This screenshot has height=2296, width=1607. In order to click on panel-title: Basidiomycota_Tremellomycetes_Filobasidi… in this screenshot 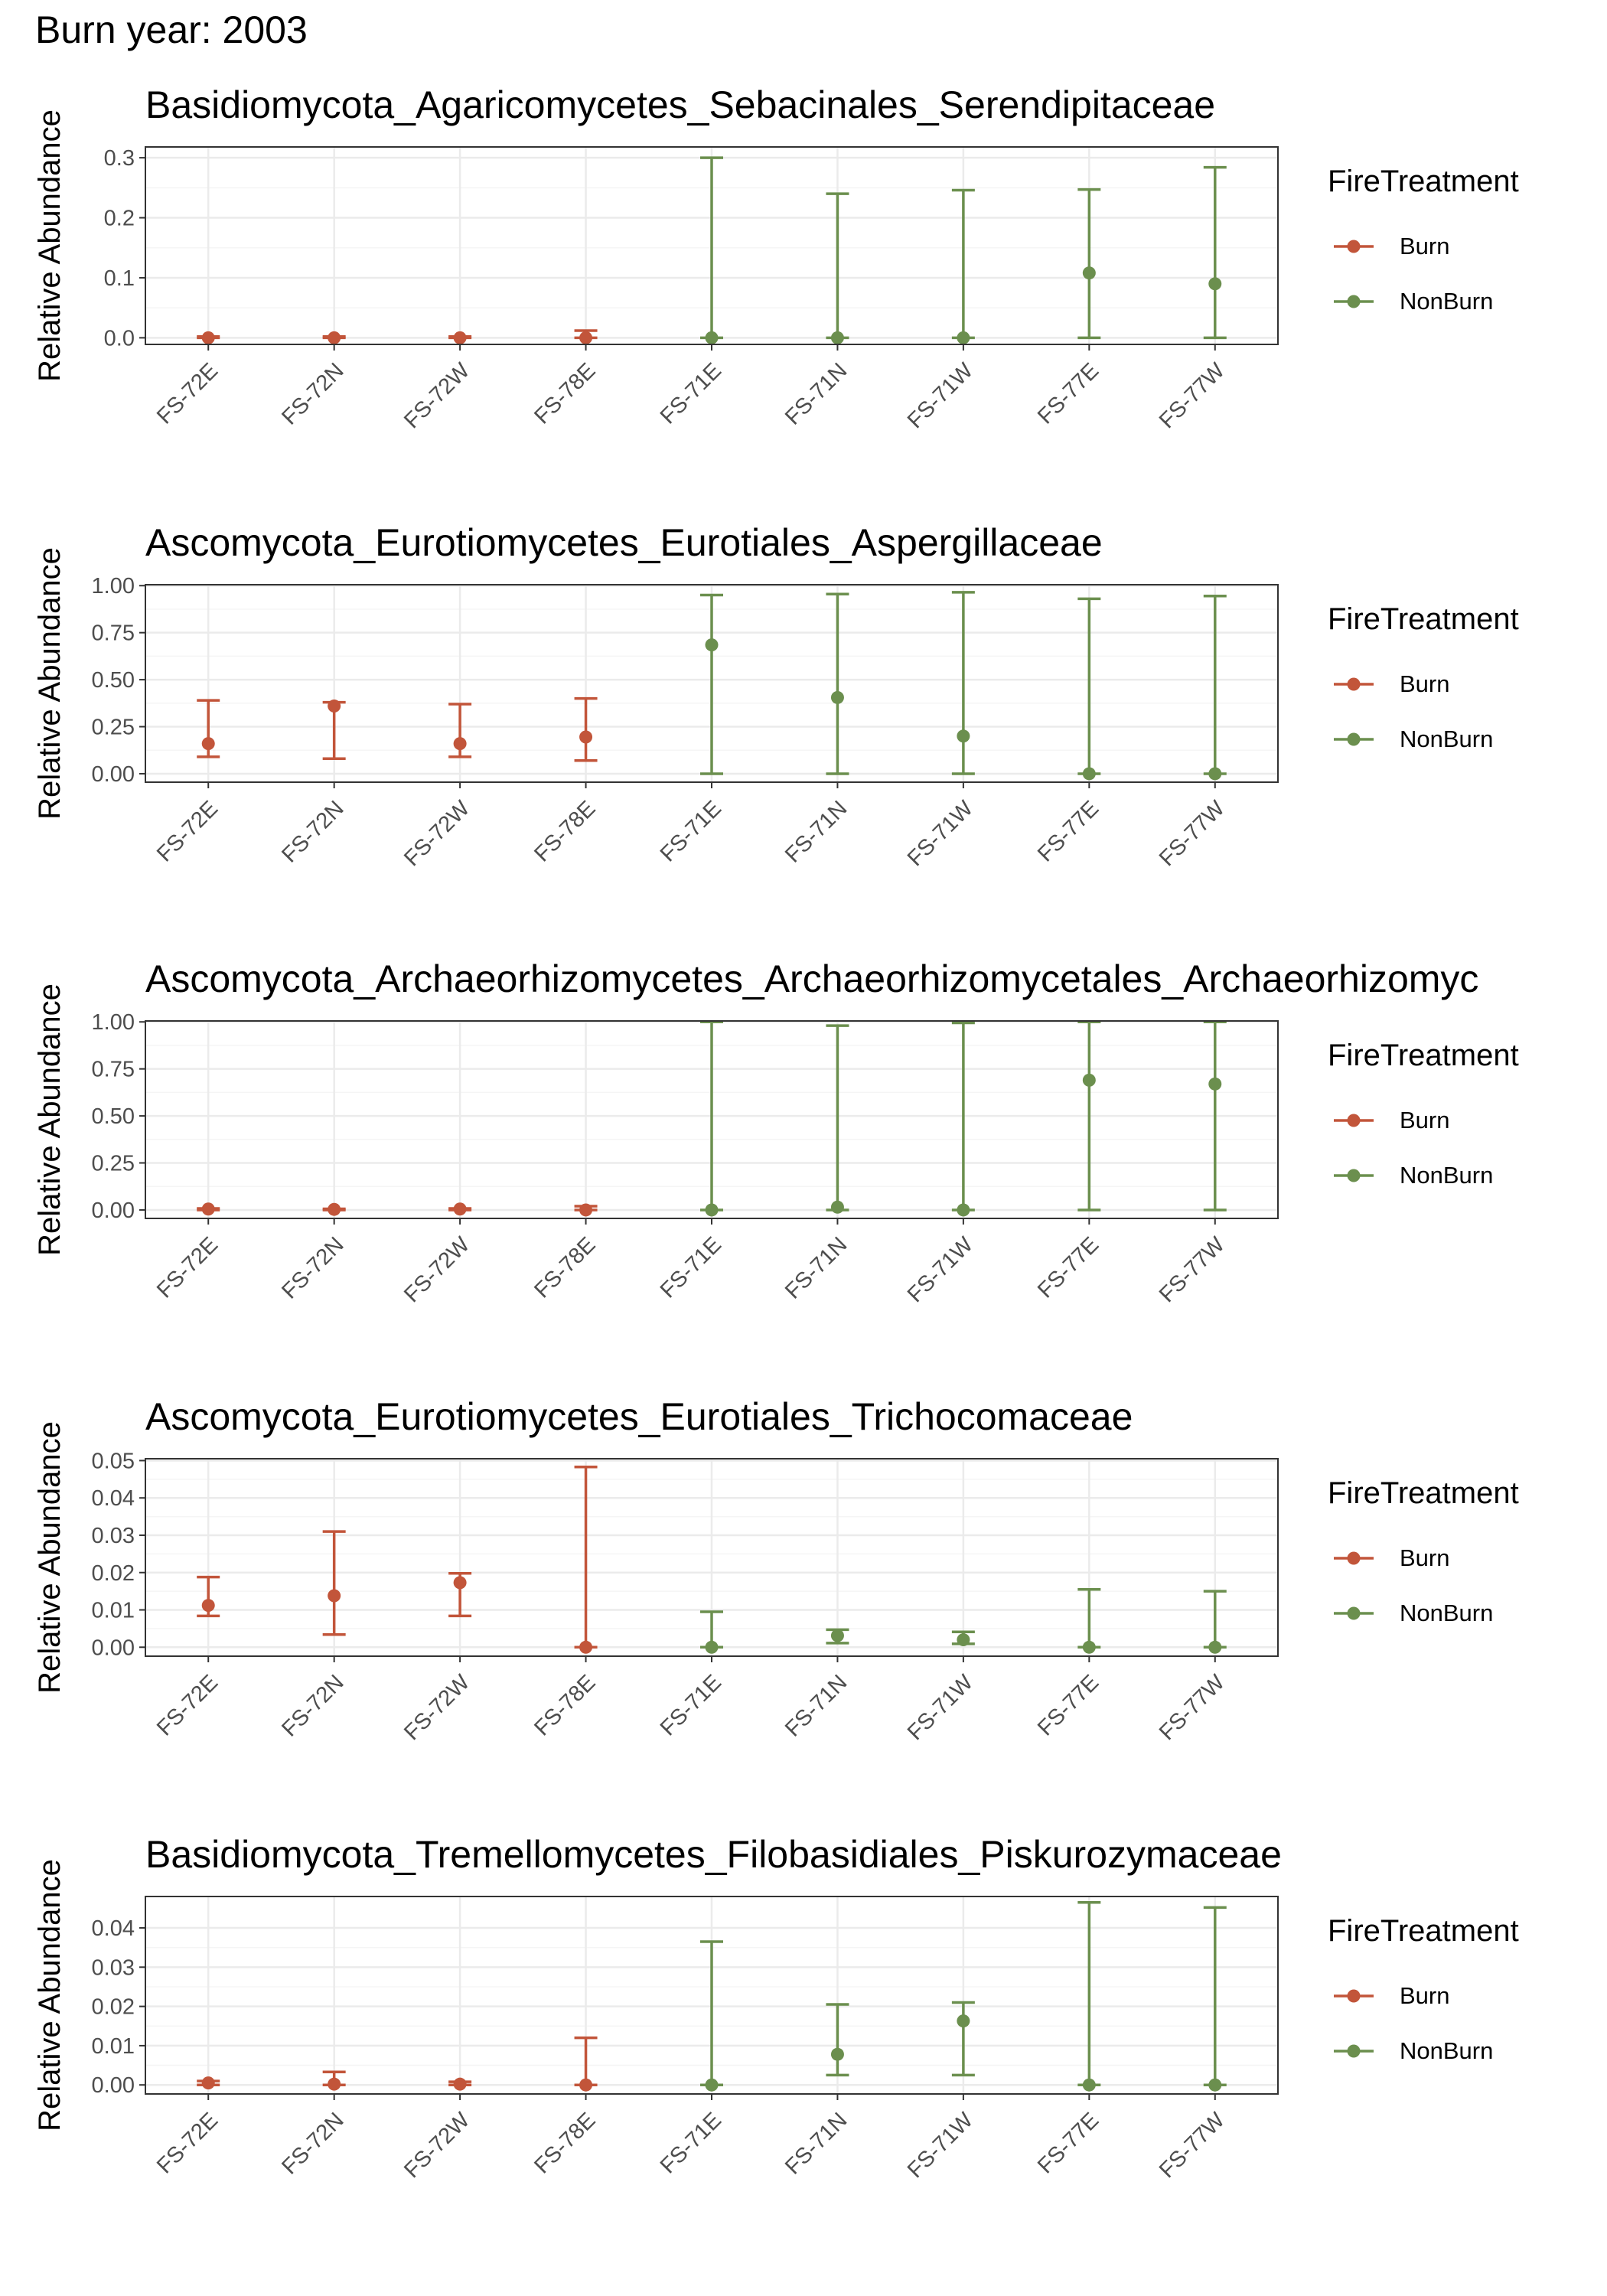, I will do `click(713, 1854)`.